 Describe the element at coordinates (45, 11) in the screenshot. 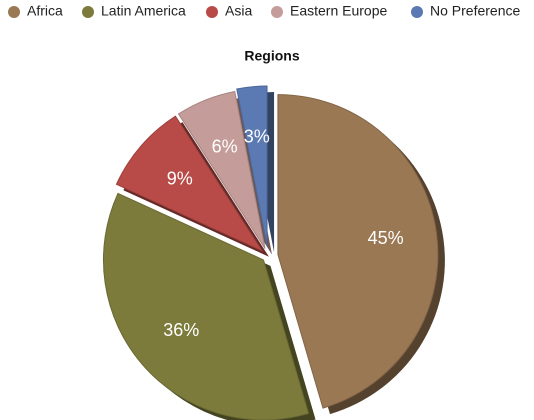

I see `legend-text: Africa` at that location.